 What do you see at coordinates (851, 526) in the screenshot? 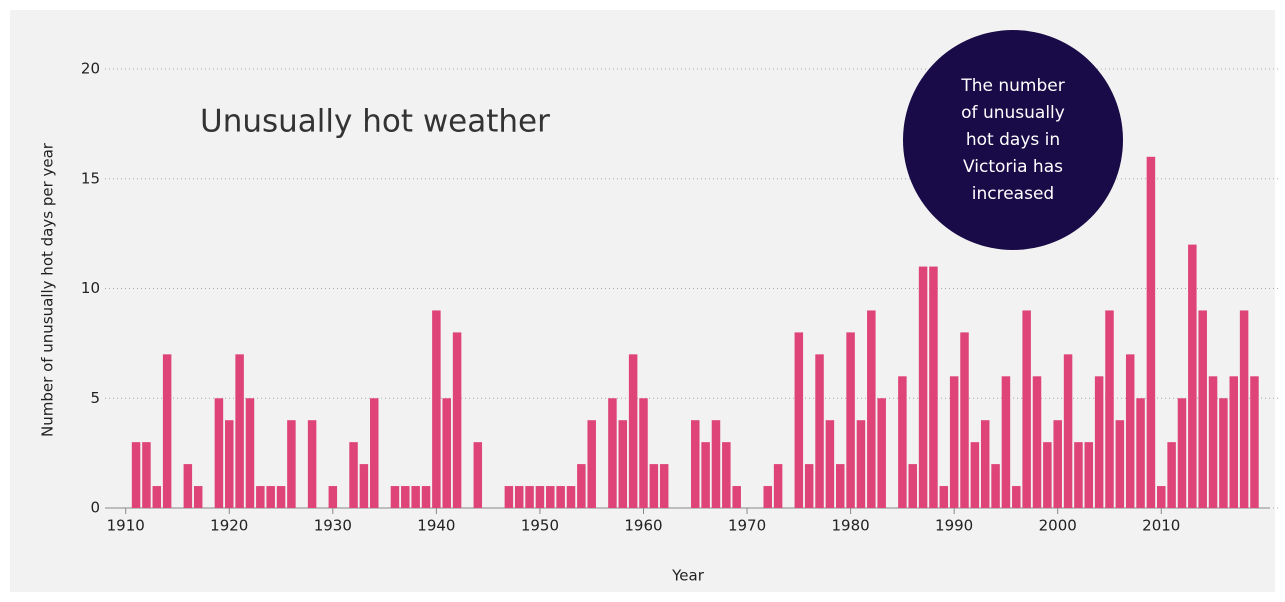
I see `x-tick-label: 1980` at bounding box center [851, 526].